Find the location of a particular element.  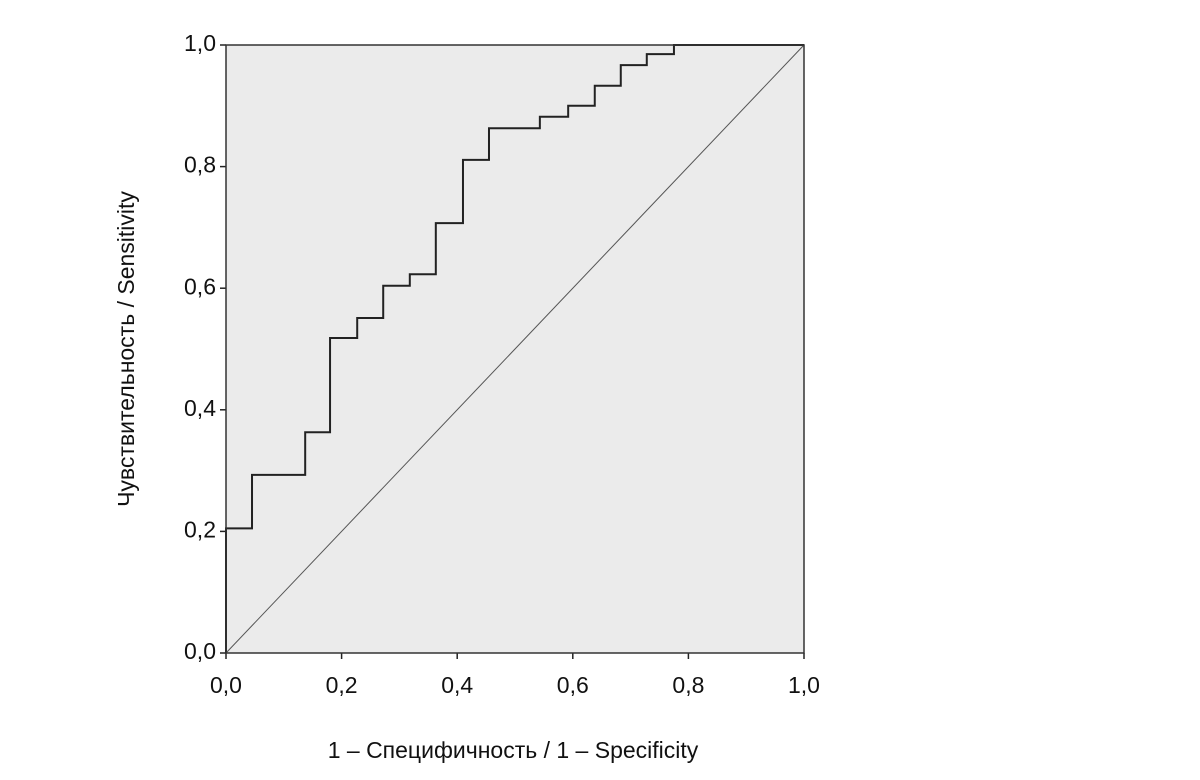

y-tick-label: 0,2 is located at coordinates (200, 529).